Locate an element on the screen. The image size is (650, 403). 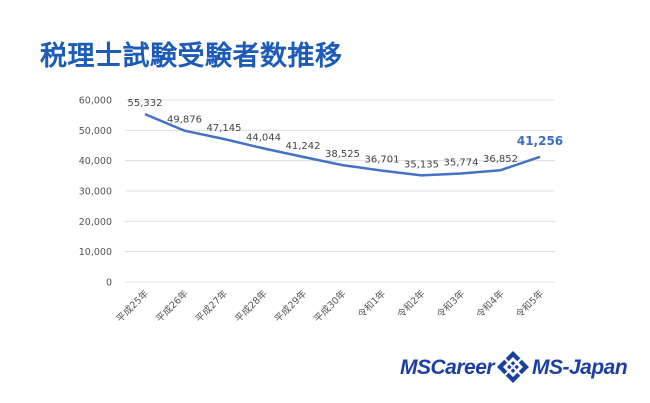
x-tick-label: 令和4年 is located at coordinates (490, 303).